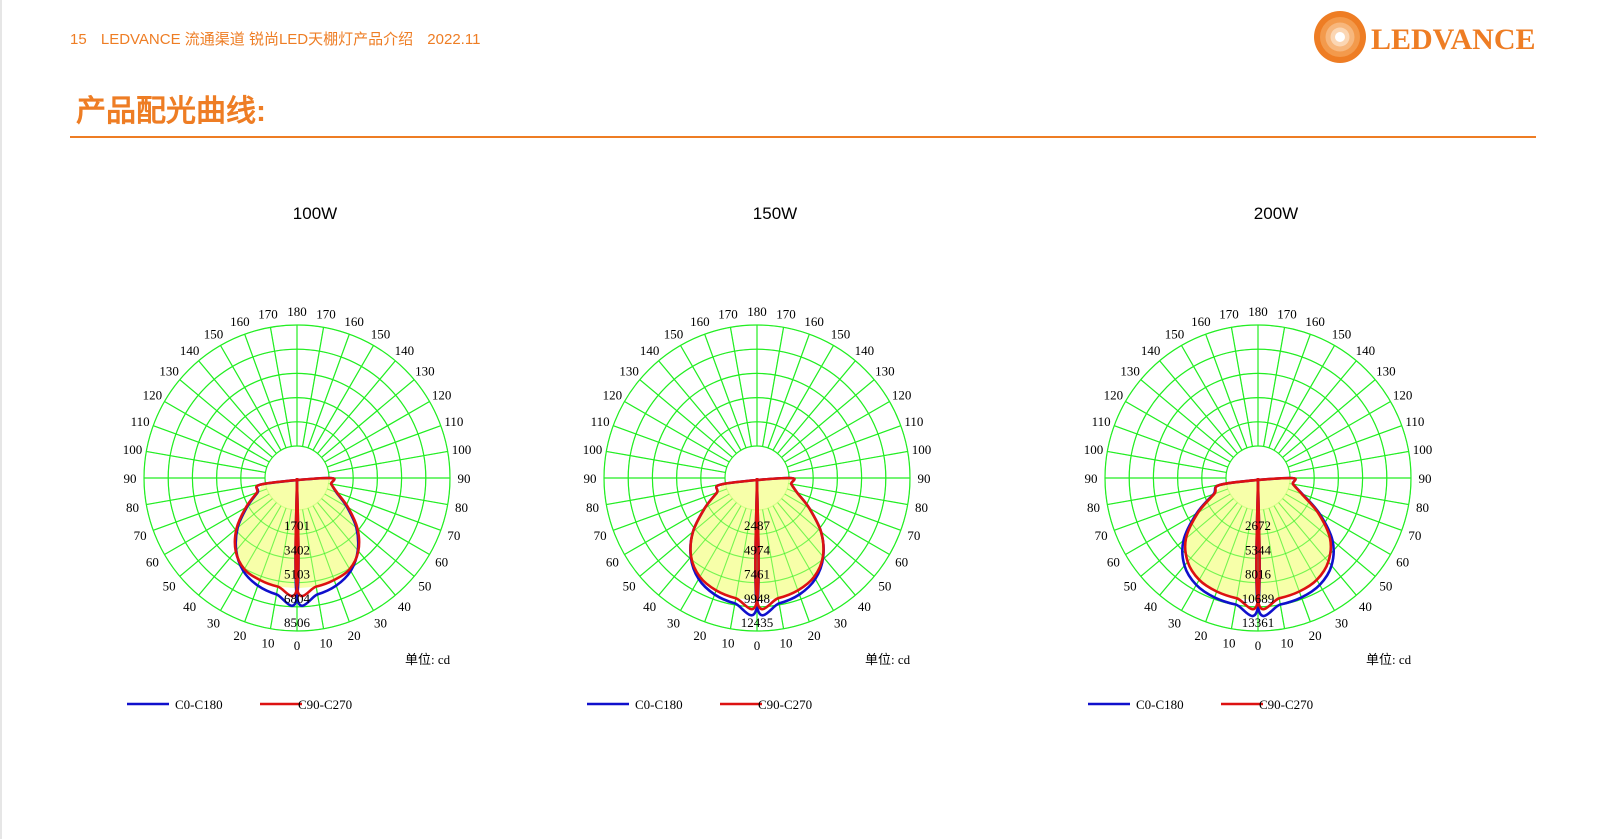 This screenshot has height=839, width=1598. What do you see at coordinates (1453, 39) in the screenshot?
I see `logo-wordmark: LEDVANCE` at bounding box center [1453, 39].